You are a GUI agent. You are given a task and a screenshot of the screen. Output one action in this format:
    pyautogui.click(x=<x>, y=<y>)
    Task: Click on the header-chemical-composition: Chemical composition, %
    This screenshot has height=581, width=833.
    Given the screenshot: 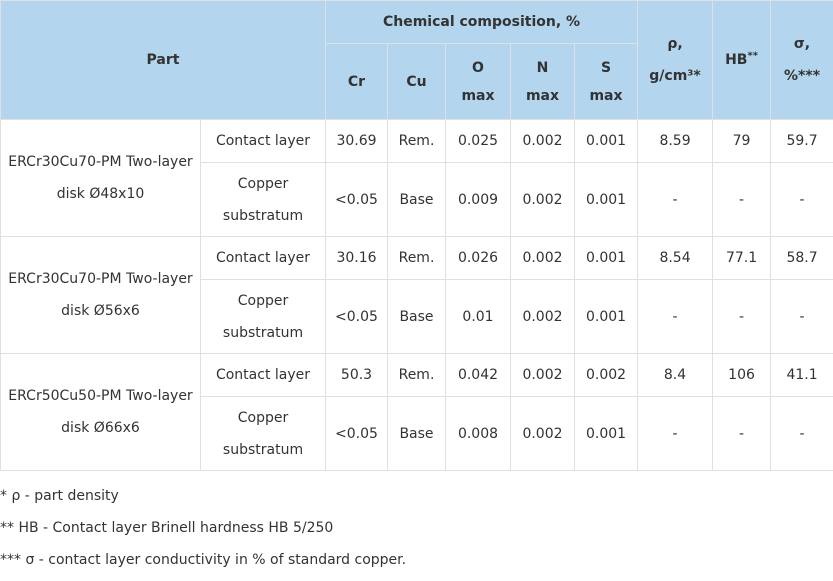 What is the action you would take?
    pyautogui.click(x=482, y=22)
    